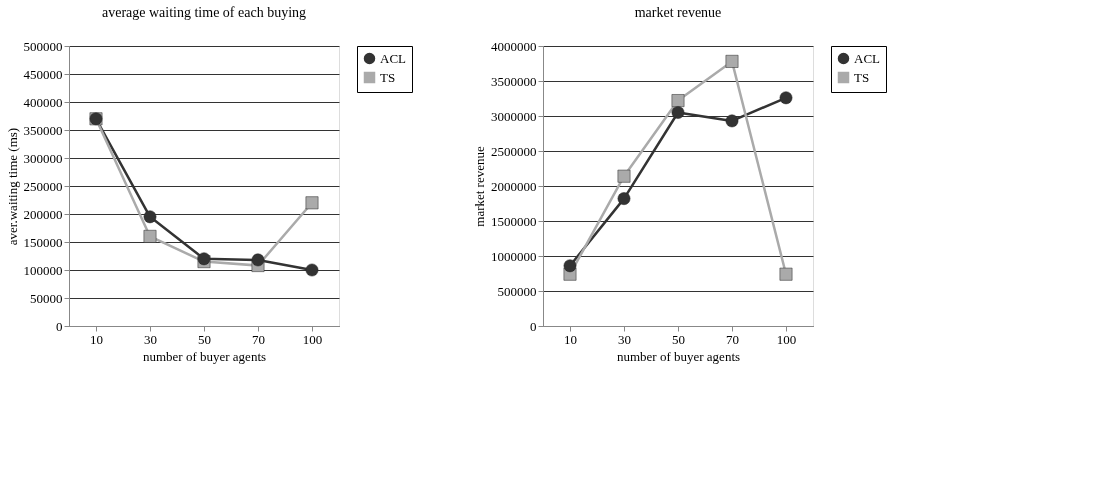 The image size is (1117, 480). I want to click on y-axis-title: aver.waiting time (ms), so click(12, 186).